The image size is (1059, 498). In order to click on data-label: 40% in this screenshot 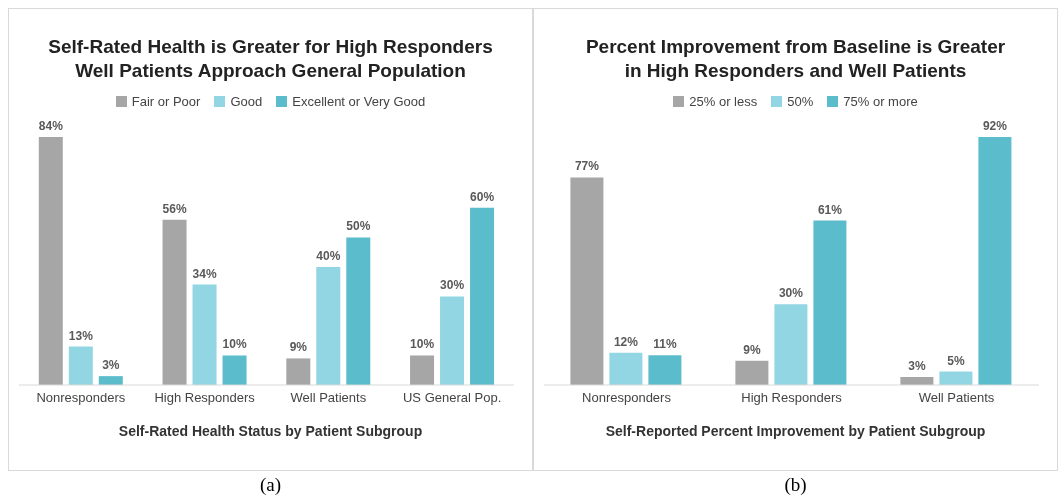, I will do `click(328, 255)`.